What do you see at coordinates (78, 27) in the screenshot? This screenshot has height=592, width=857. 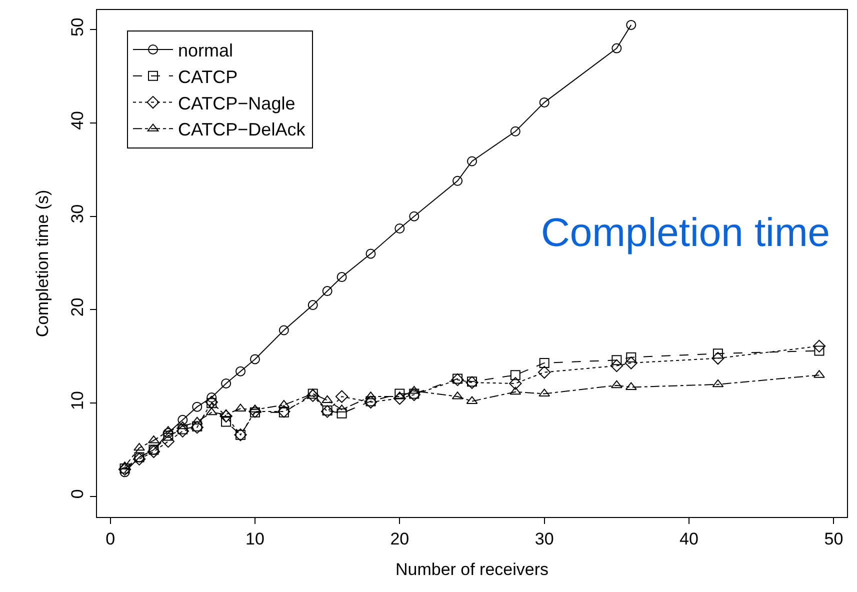 I see `y-tick-label: 50` at bounding box center [78, 27].